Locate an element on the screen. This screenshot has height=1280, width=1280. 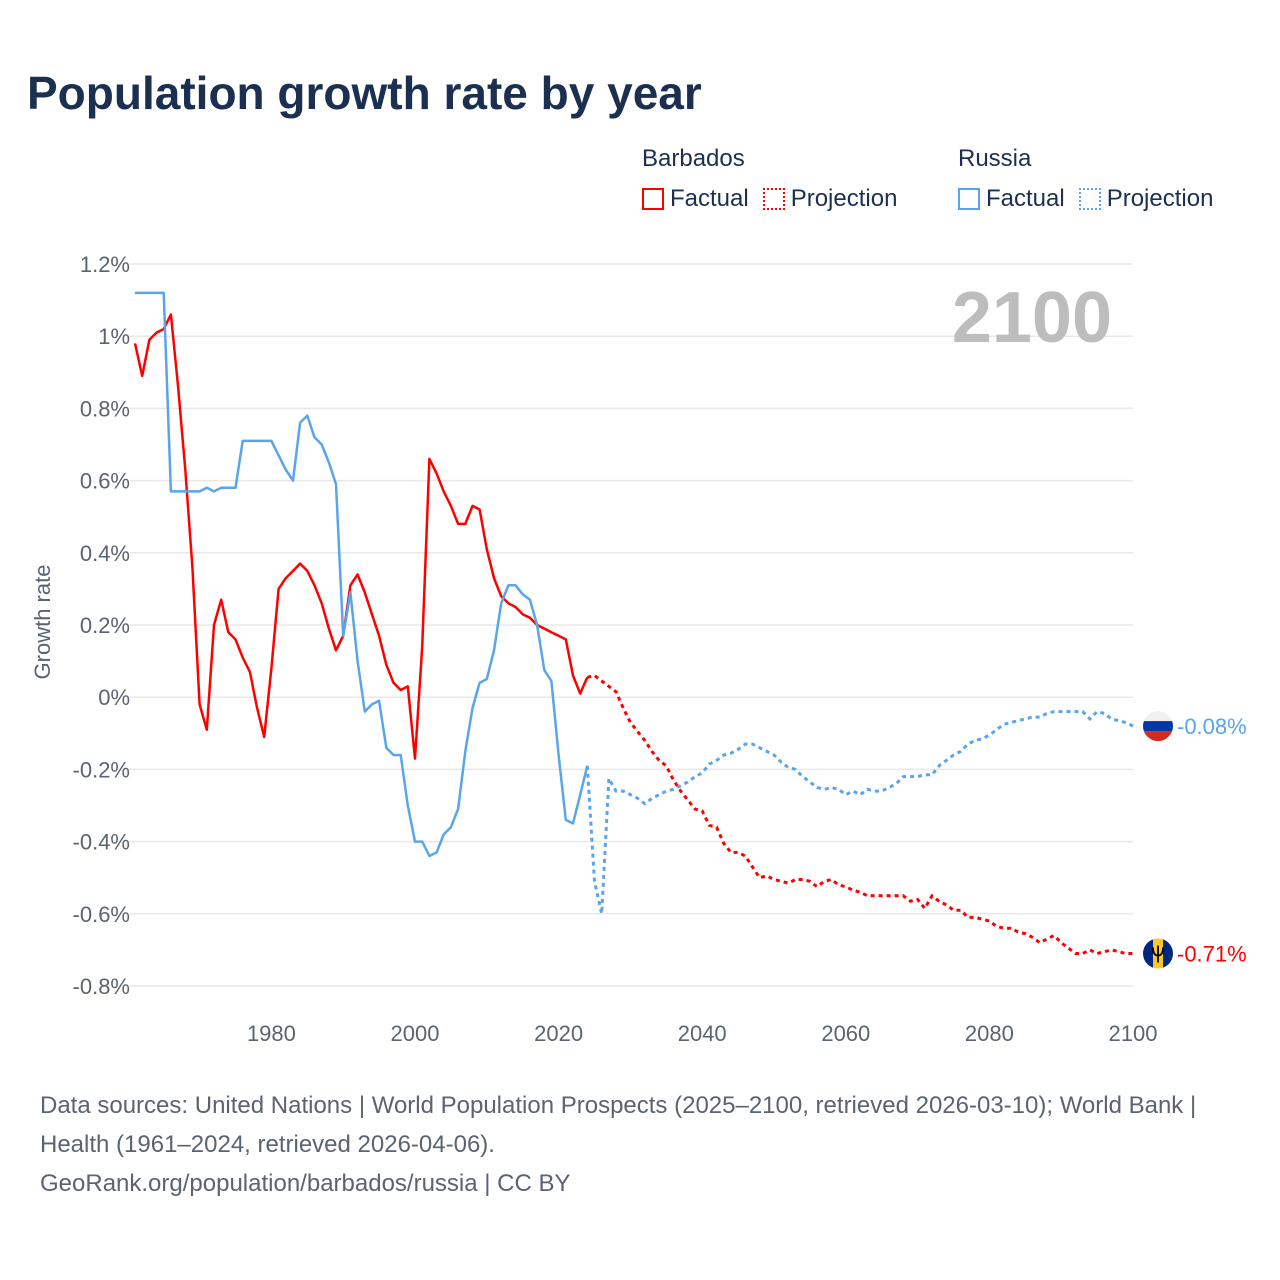
legend-country-russia: Russia is located at coordinates (995, 158).